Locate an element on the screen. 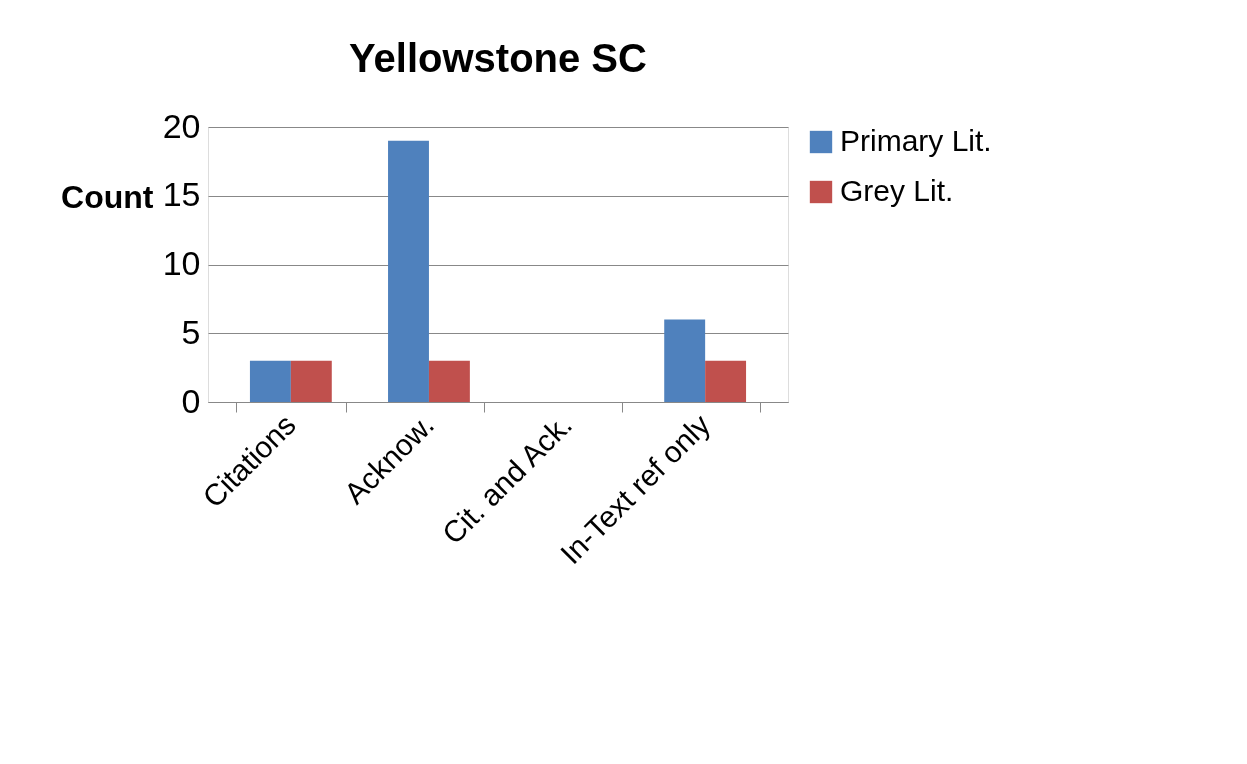 The width and height of the screenshot is (1247, 764). y-tick-label: 5 is located at coordinates (191, 331).